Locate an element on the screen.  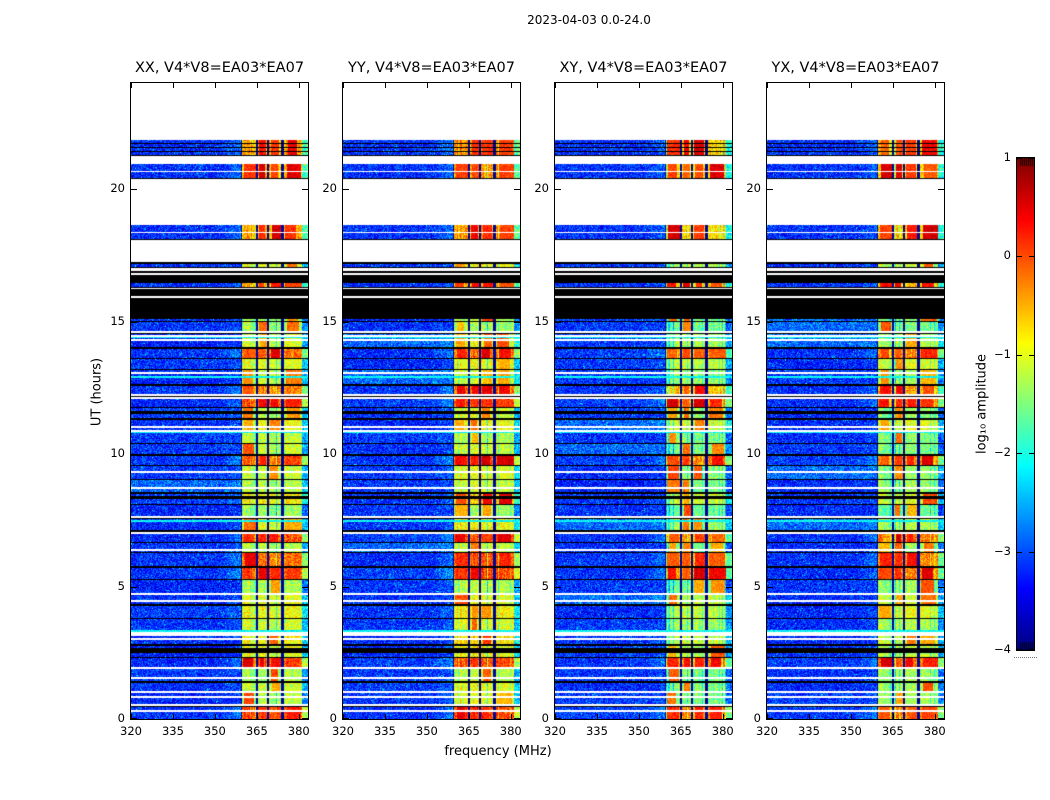
spectrogram-canvas-xx is located at coordinates (219, 401).